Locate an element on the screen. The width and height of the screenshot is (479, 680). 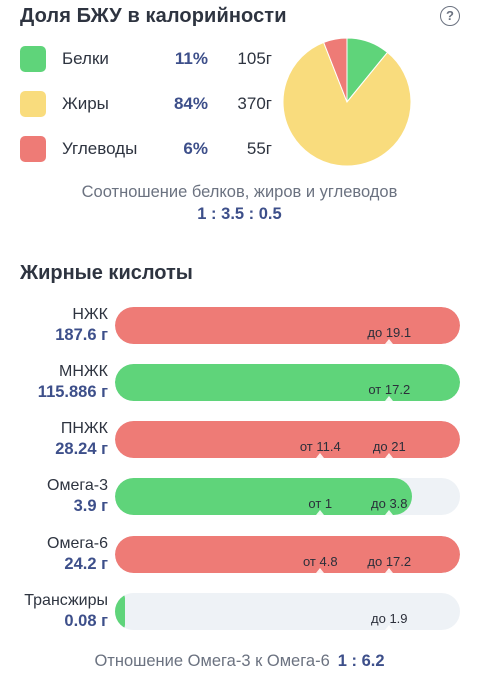
macros-title: Доля БЖУ в калорийности is located at coordinates (153, 16).